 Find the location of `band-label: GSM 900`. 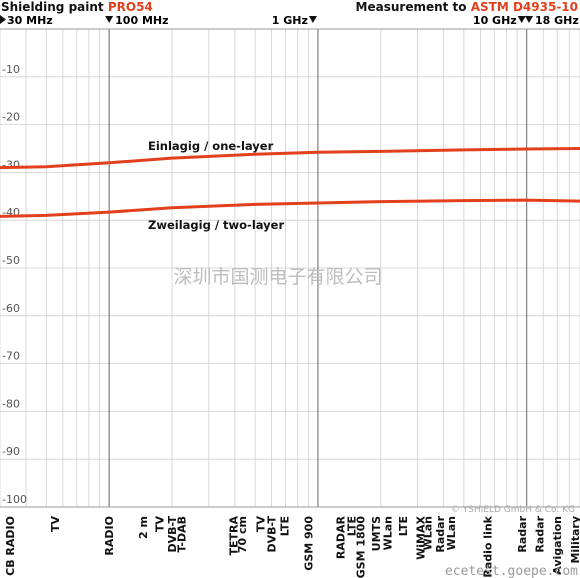

band-label: GSM 900 is located at coordinates (308, 543).